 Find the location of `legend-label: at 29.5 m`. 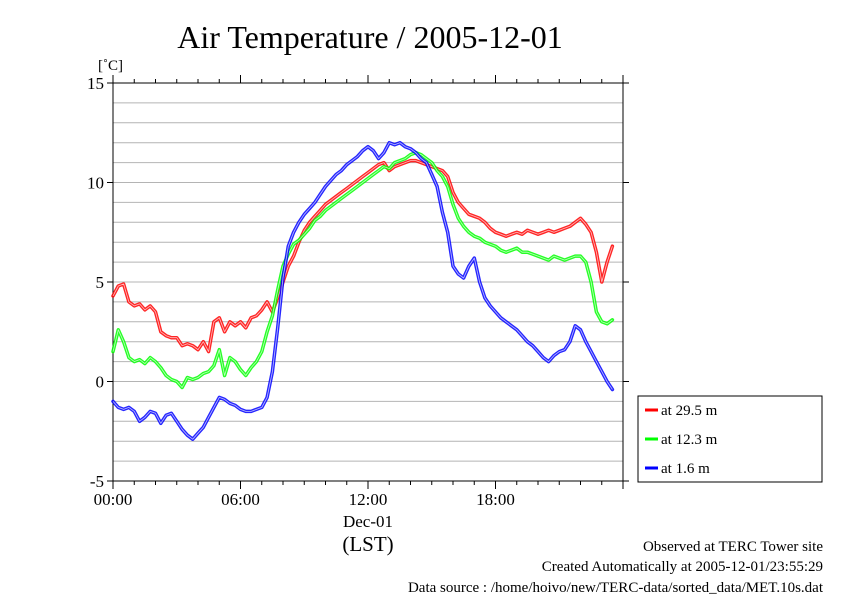

legend-label: at 29.5 m is located at coordinates (689, 411).